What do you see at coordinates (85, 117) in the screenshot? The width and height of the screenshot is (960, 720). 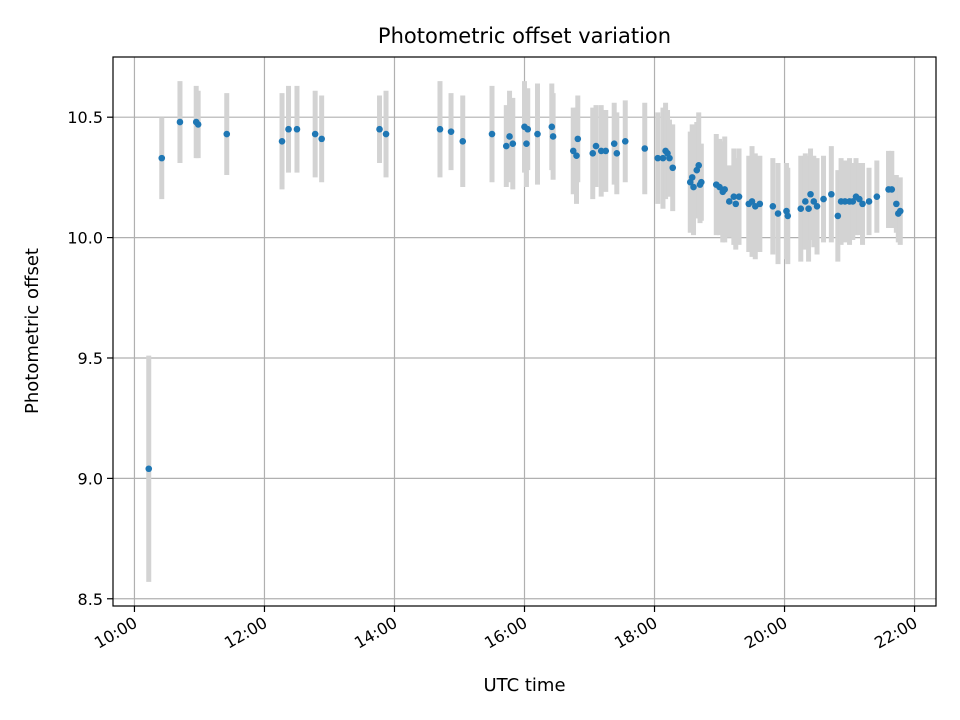 I see `y-tick-label: 10.5` at bounding box center [85, 117].